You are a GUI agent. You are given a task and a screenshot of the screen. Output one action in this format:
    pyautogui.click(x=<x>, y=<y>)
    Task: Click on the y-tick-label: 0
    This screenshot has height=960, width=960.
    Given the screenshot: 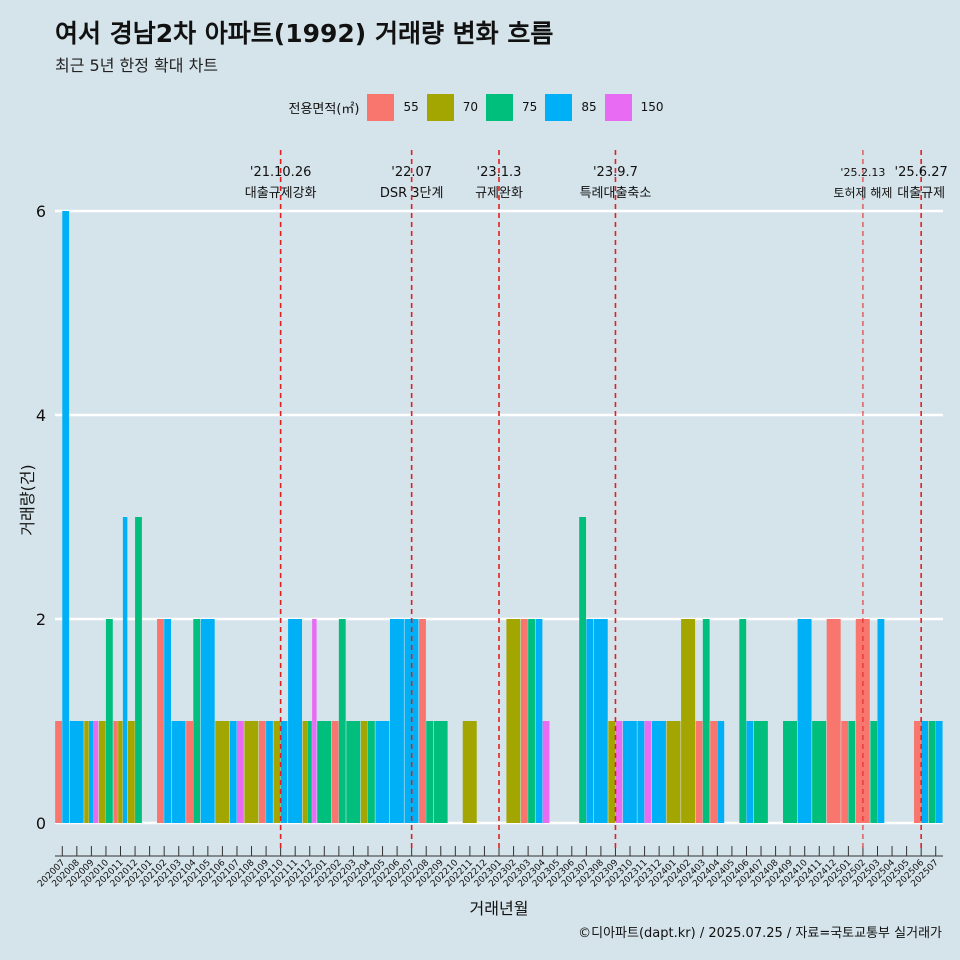 What is the action you would take?
    pyautogui.click(x=41, y=823)
    